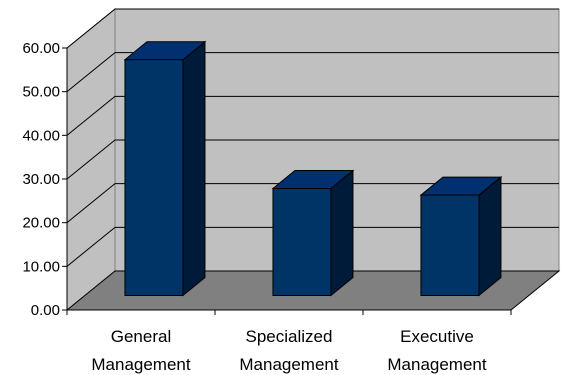 This screenshot has height=375, width=561. What do you see at coordinates (289, 336) in the screenshot?
I see `x-category-label-line: Specialized` at bounding box center [289, 336].